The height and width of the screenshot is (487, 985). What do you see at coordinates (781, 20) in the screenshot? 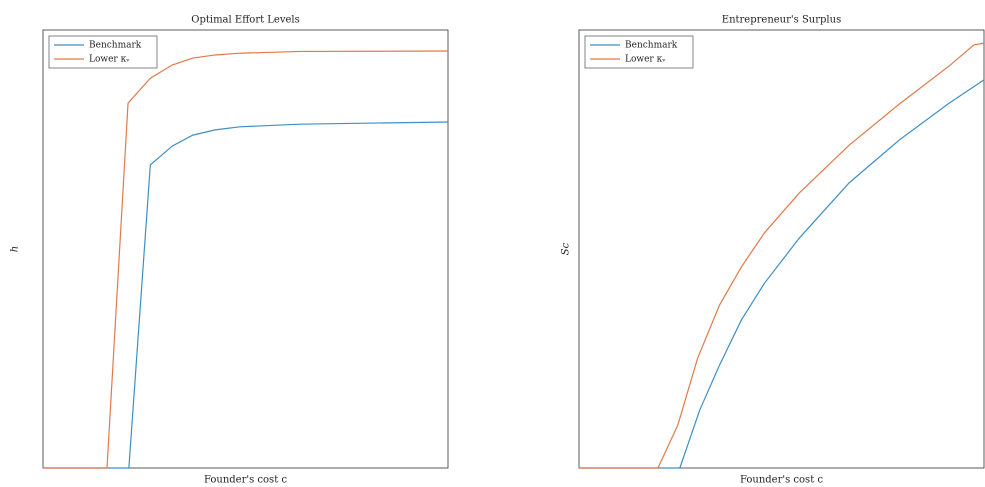
I see `chart-title: Entrepreneur's Surplus` at bounding box center [781, 20].